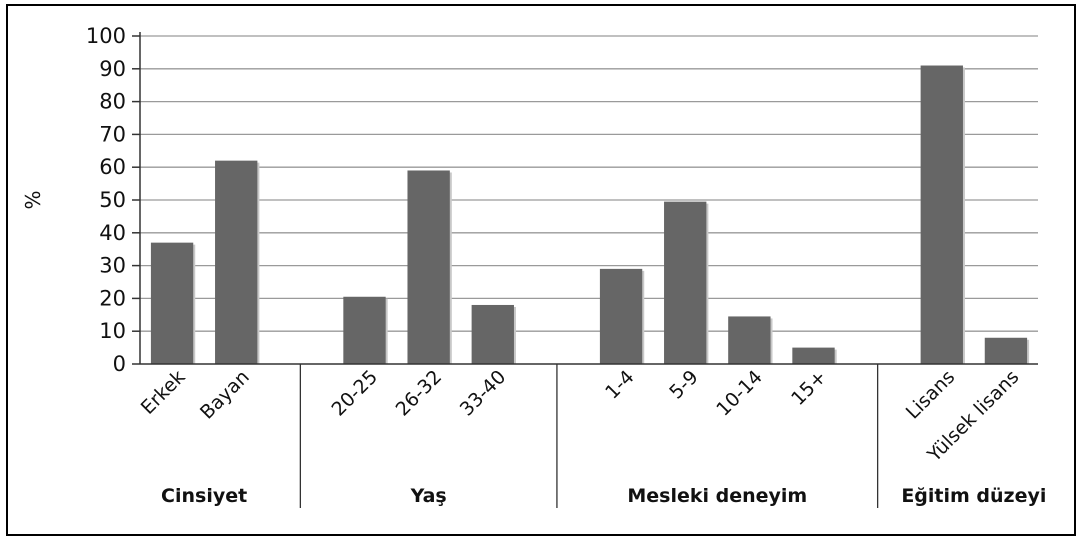  Describe the element at coordinates (112, 134) in the screenshot. I see `y-tick-label: 70` at that location.